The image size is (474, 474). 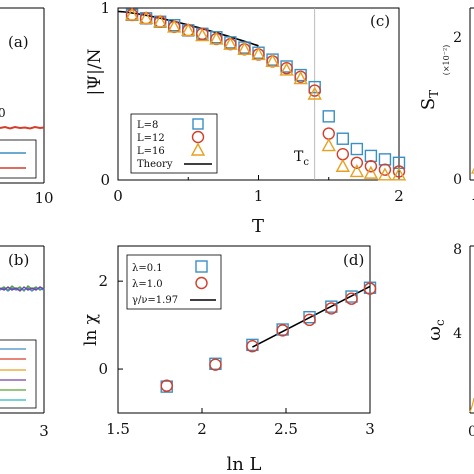 I want to click on panel-d-fit-line, so click(x=311, y=316).